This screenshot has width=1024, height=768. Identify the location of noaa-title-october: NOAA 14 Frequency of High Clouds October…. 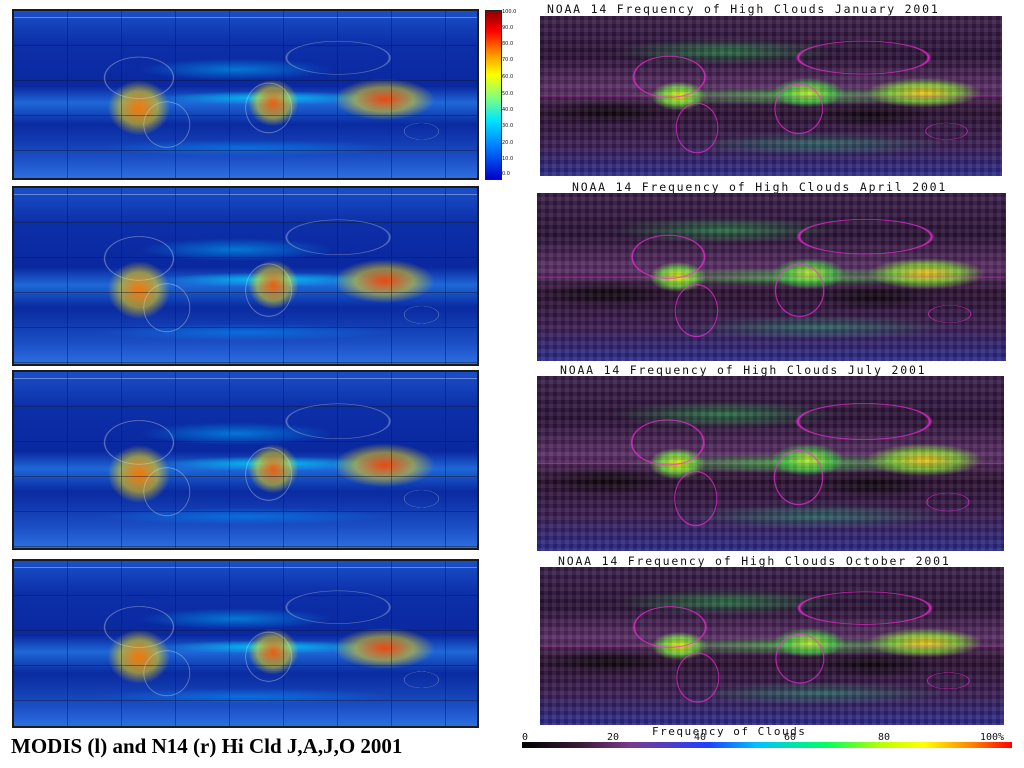
(754, 561).